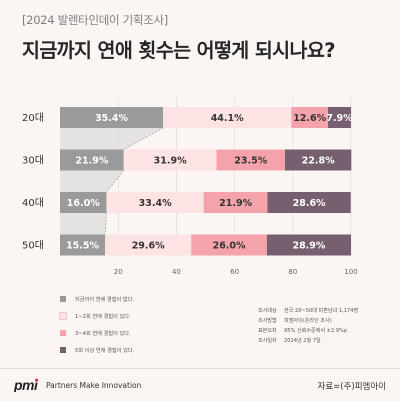  Describe the element at coordinates (105, 299) in the screenshot. I see `legend-label: 지금까지 연애 경험이 없다.` at that location.